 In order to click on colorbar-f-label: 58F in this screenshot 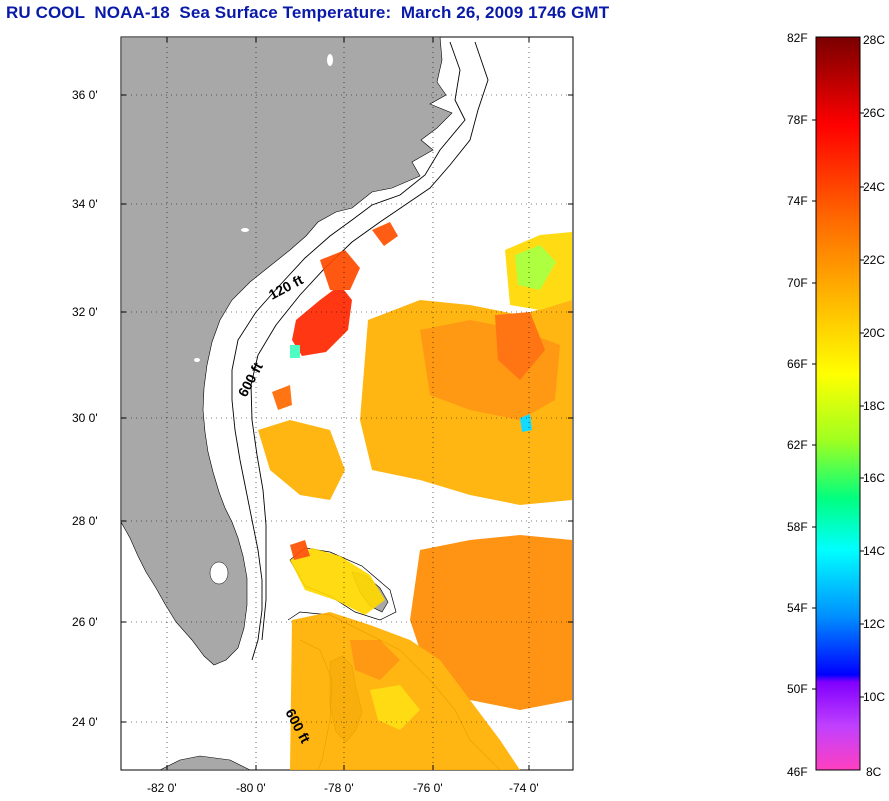, I will do `click(797, 527)`.